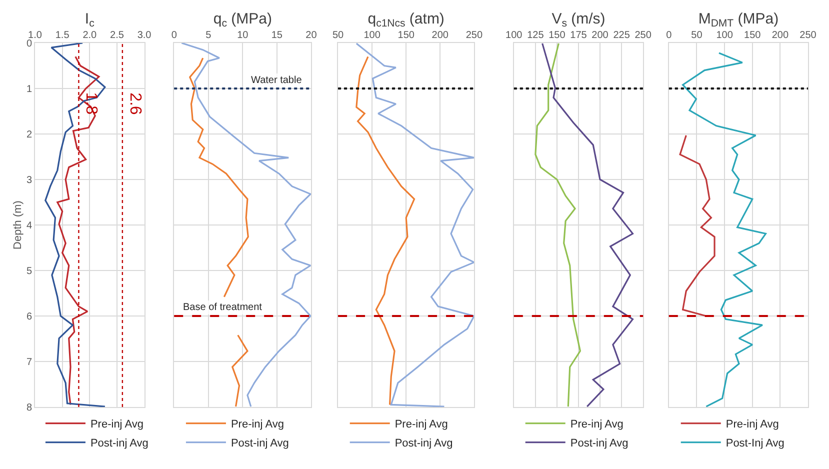 This screenshot has height=469, width=829. Describe the element at coordinates (29, 271) in the screenshot. I see `y-tick-label: 5` at that location.